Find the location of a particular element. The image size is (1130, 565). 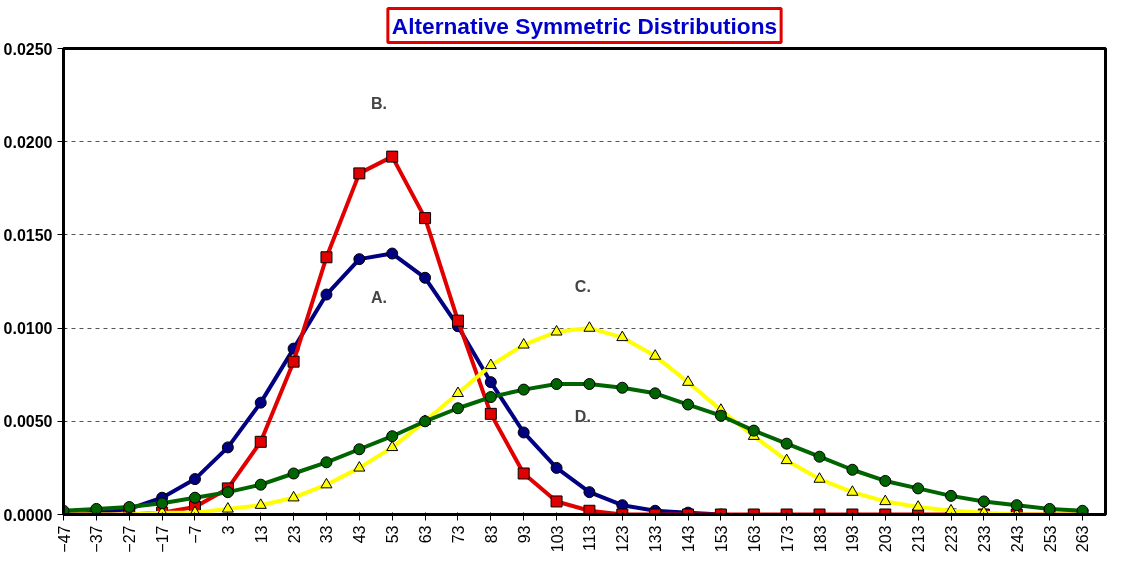

x-tick-label: 103 is located at coordinates (557, 539).